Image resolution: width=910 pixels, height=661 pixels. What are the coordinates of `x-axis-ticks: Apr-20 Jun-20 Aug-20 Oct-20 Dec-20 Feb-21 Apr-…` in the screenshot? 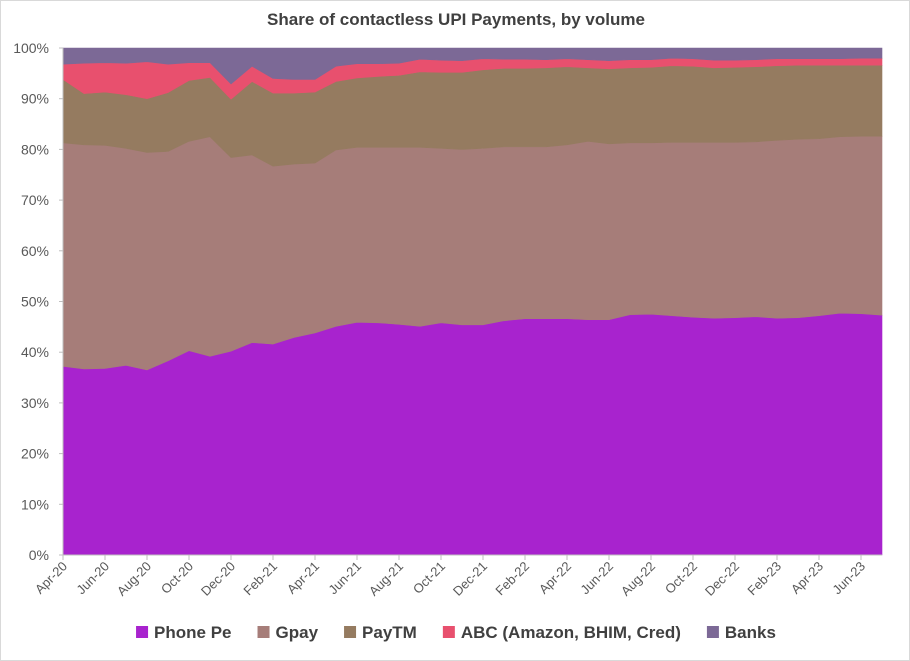 It's located at (450, 577).